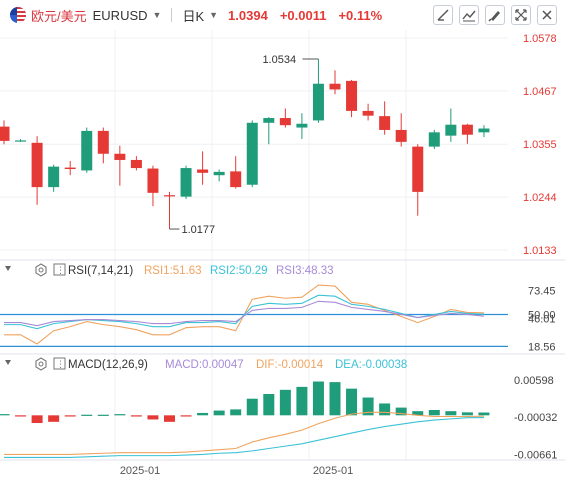 The image size is (565, 484). What do you see at coordinates (371, 365) in the screenshot?
I see `dea-legend: DEA:-0.00038` at bounding box center [371, 365].